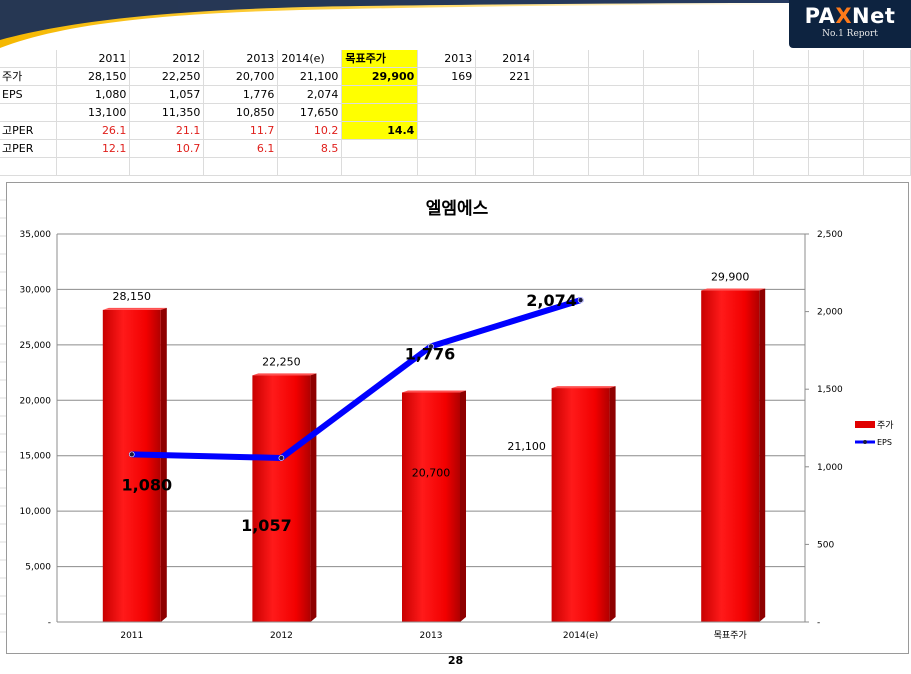 This screenshot has height=674, width=911. Describe the element at coordinates (93, 148) in the screenshot. I see `sheet-cell: 12.1` at that location.